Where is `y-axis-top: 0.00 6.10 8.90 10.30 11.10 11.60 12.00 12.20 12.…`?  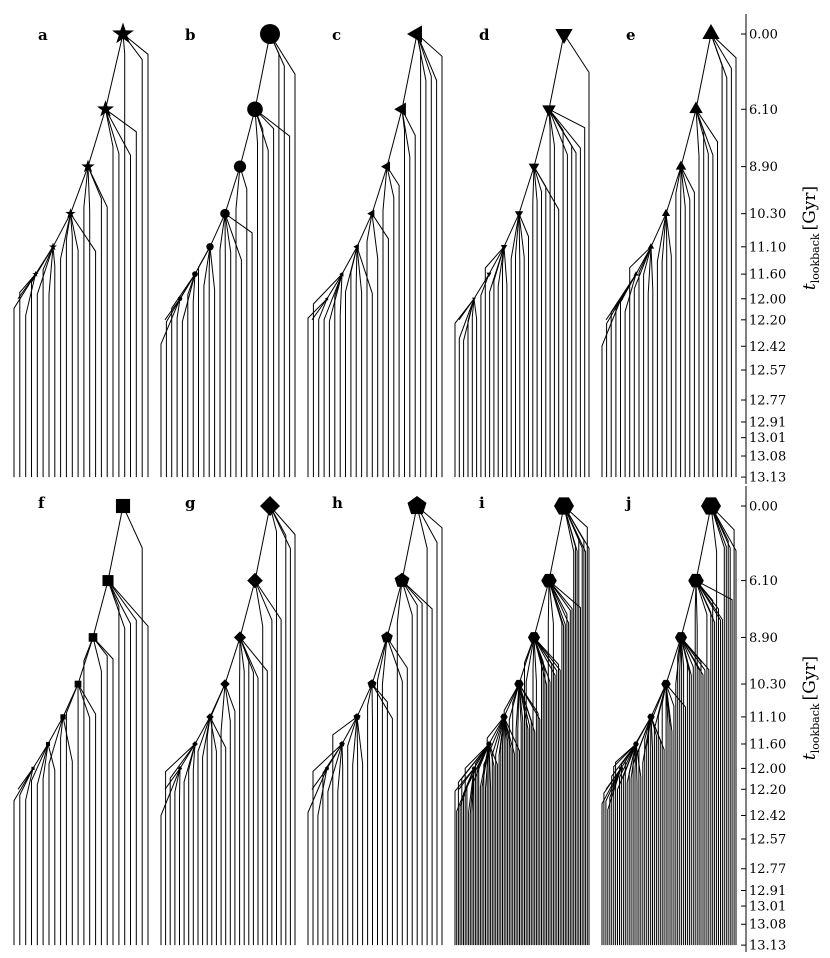 y-axis-top: 0.00 6.10 8.90 10.30 11.10 11.60 12.00 12.20 12.… is located at coordinates (781, 250).